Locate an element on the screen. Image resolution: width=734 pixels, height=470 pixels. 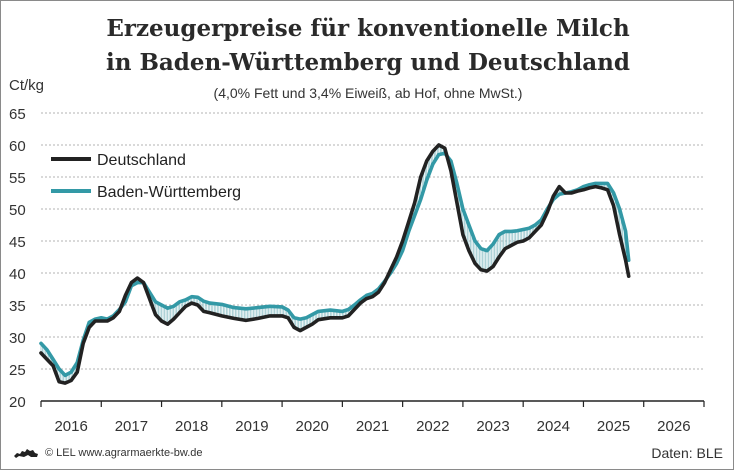
x-tick-label: 2020 is located at coordinates (312, 426).